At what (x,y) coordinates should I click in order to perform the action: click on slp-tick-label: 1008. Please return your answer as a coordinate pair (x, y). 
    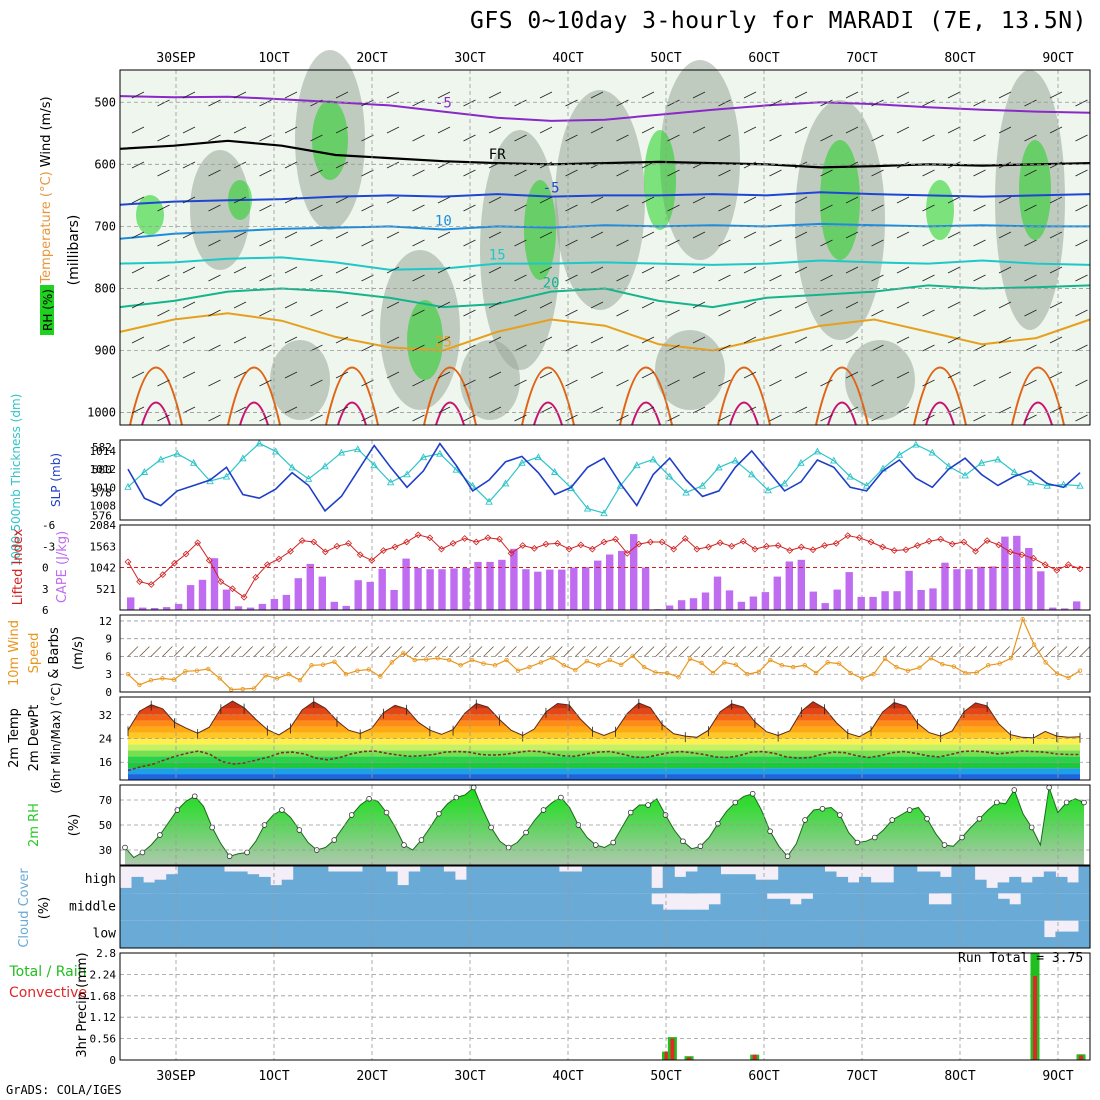
    Looking at the image, I should click on (103, 505).